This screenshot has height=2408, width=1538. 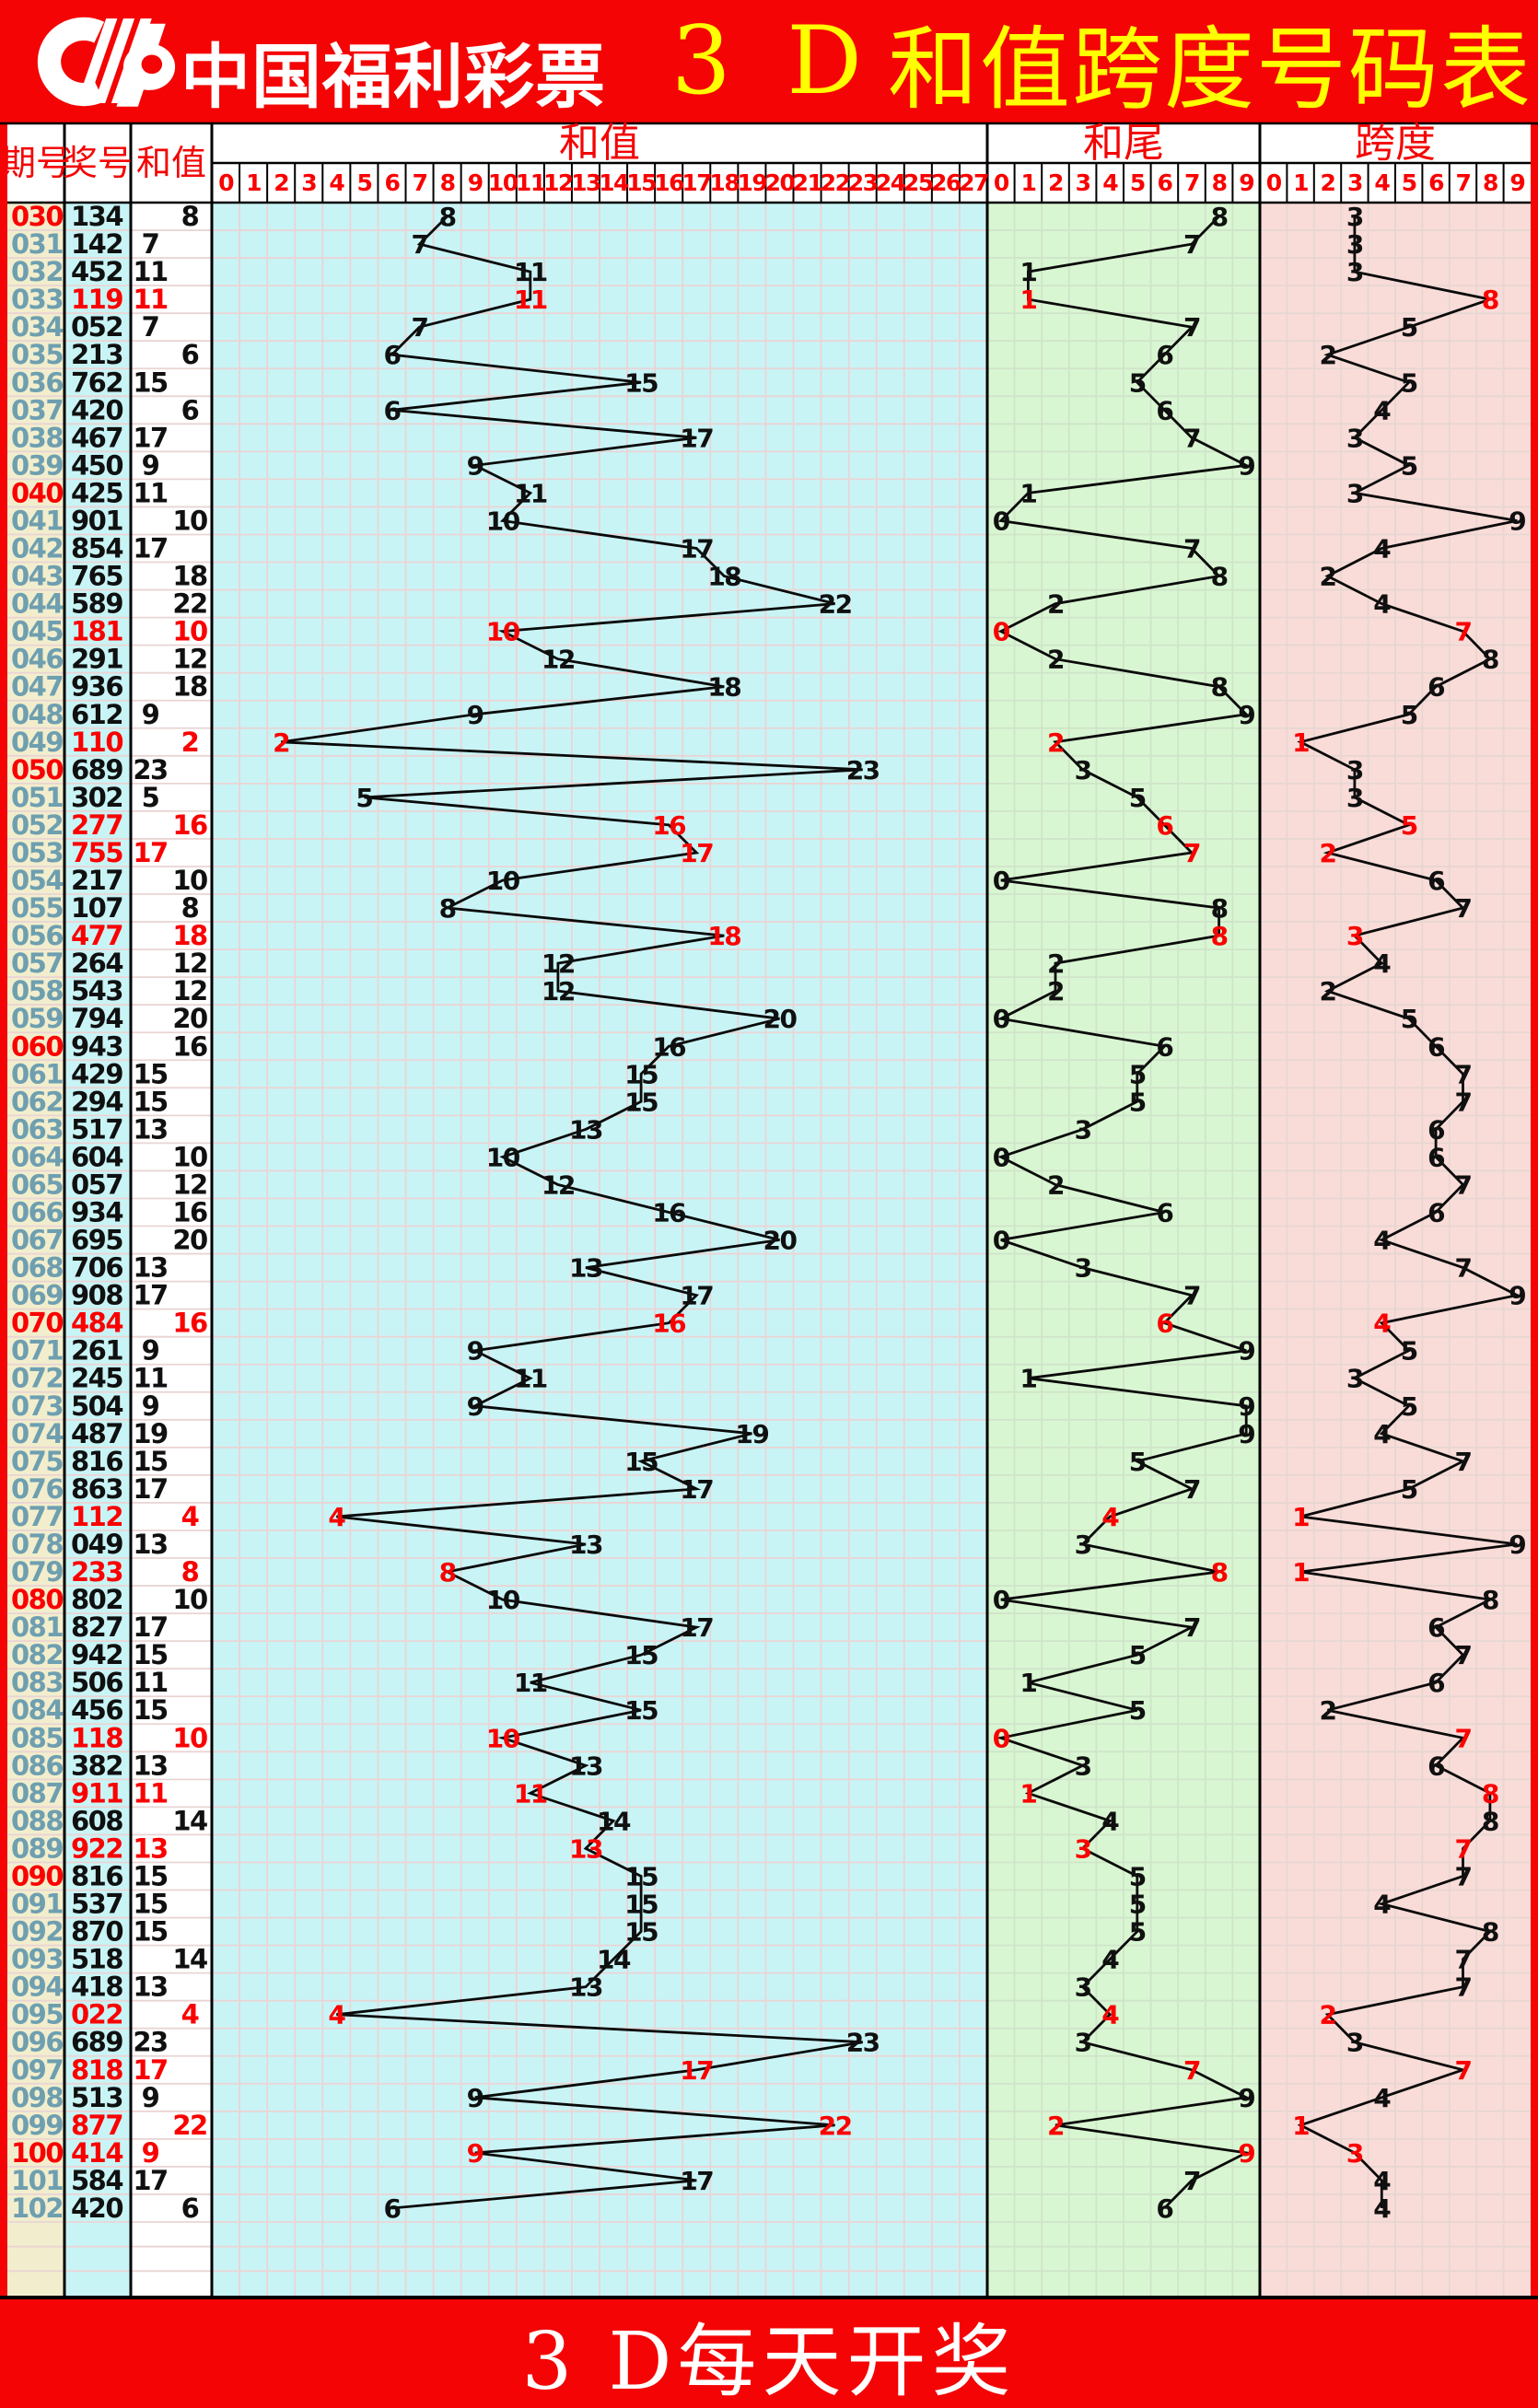 I want to click on number-cell: 302, so click(x=97, y=797).